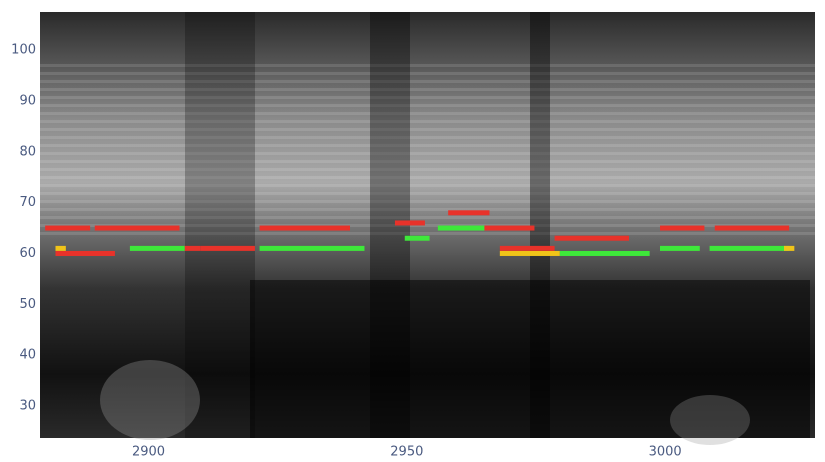 Image resolution: width=825 pixels, height=462 pixels. I want to click on y-tick-label: 80, so click(27, 151).